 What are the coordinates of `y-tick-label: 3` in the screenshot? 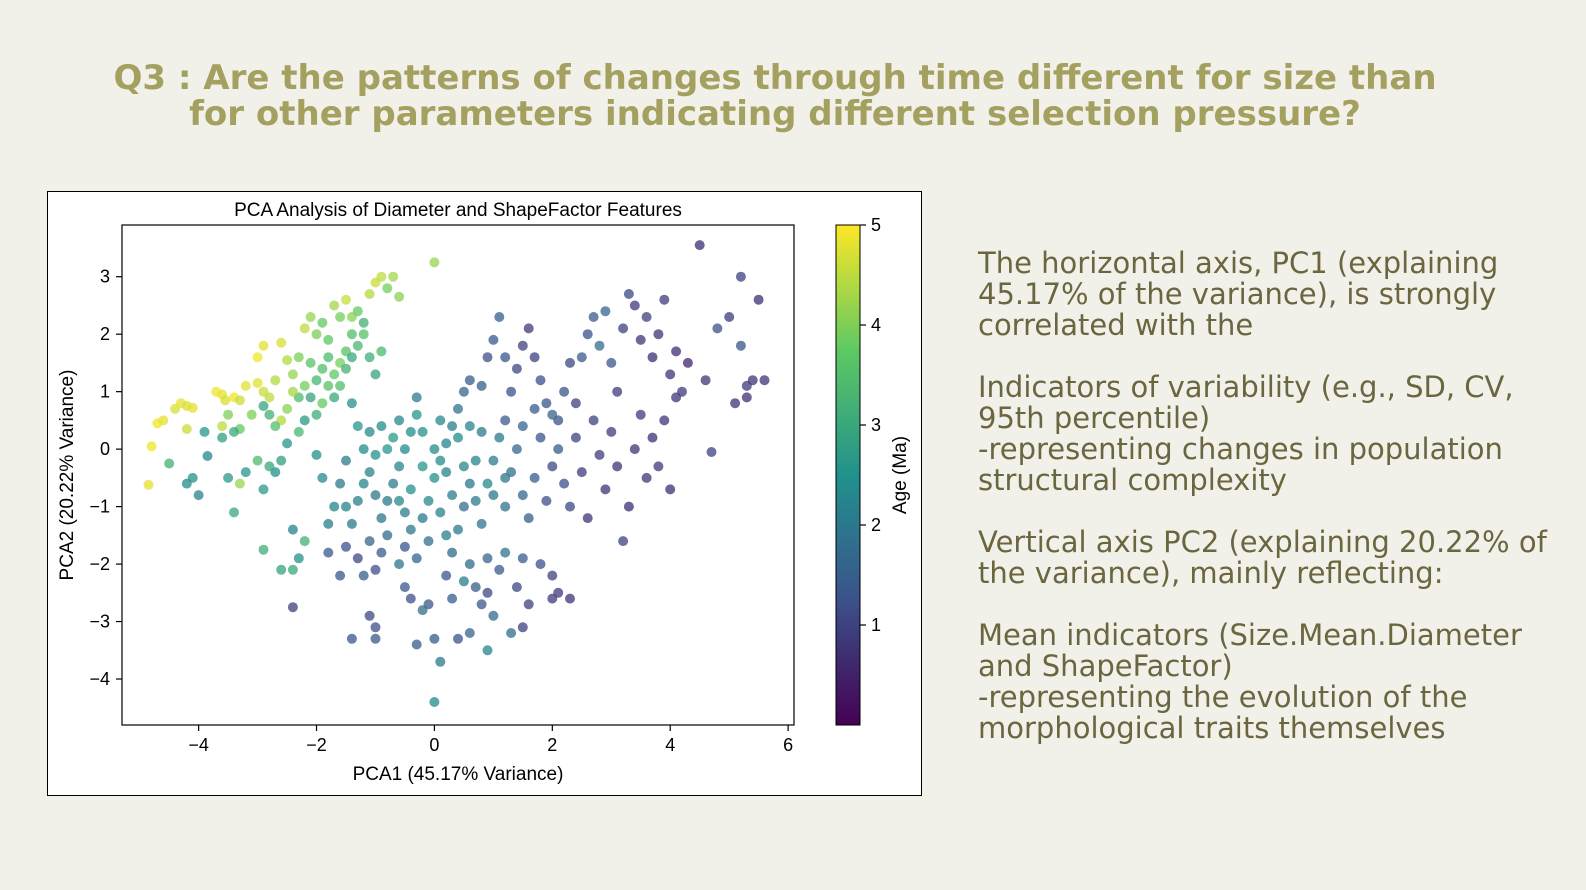 It's located at (105, 277).